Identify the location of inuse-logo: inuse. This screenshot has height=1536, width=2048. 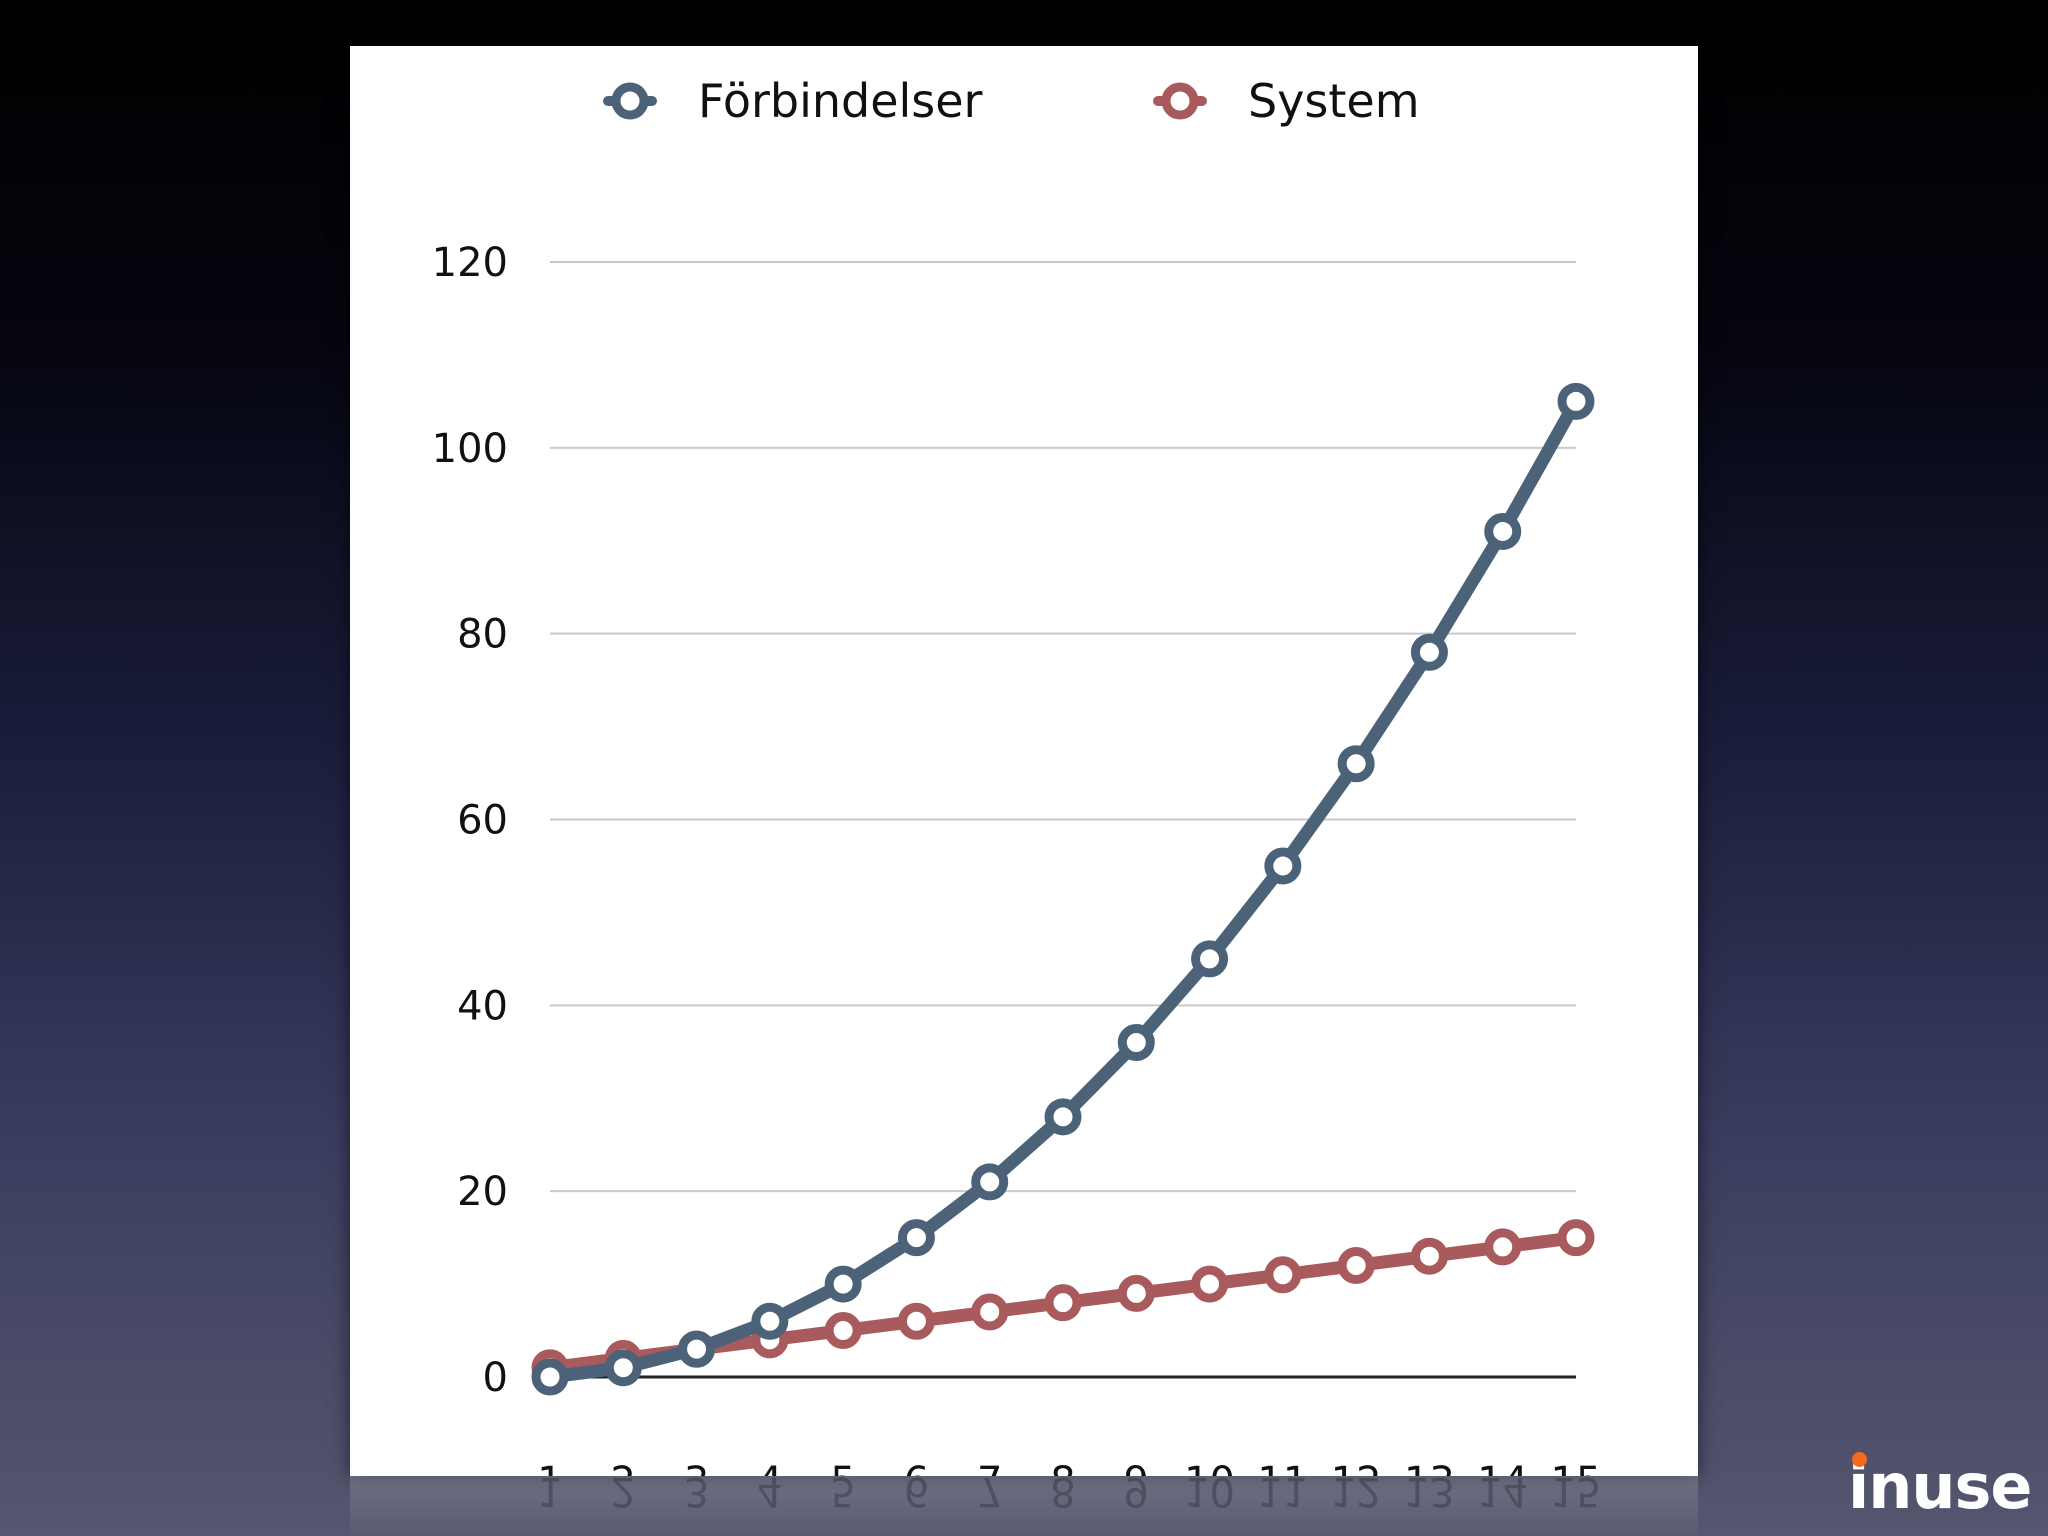
(1940, 1487).